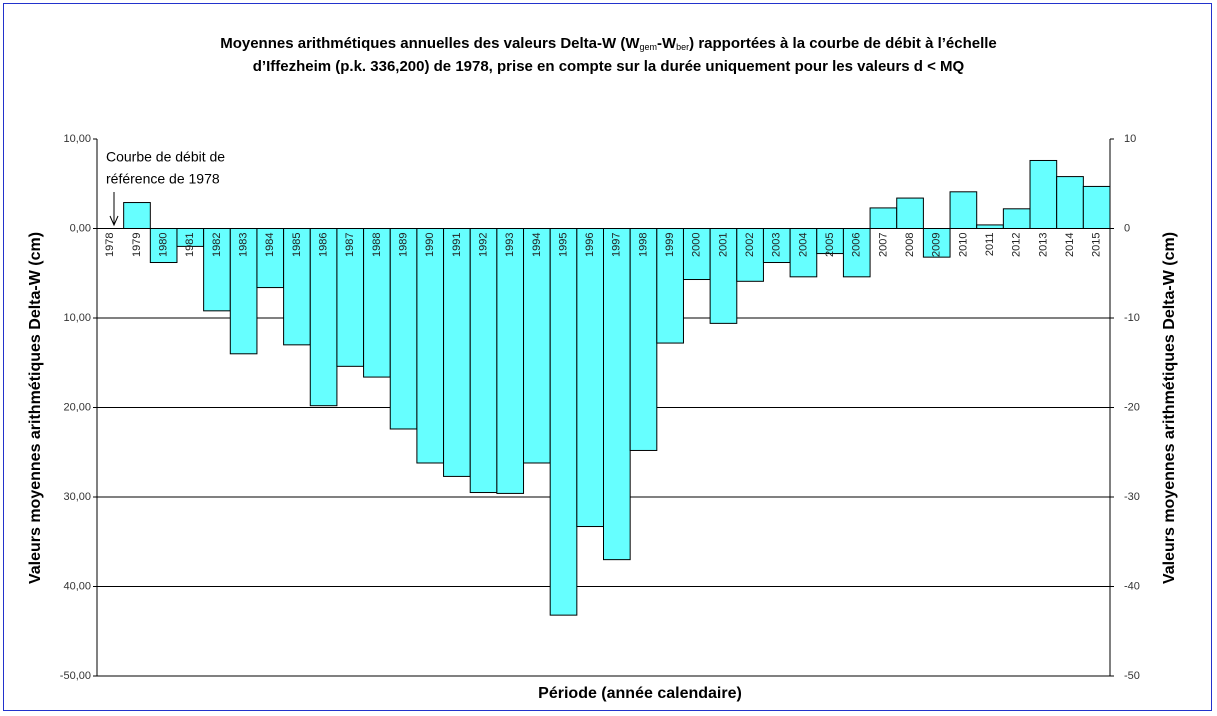 The image size is (1217, 716). I want to click on x-tick-label: 2014, so click(1070, 245).